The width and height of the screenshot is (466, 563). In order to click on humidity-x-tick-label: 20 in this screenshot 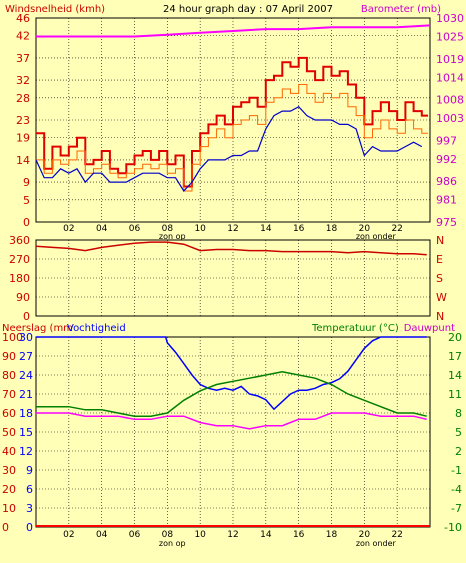, I will do `click(365, 535)`.